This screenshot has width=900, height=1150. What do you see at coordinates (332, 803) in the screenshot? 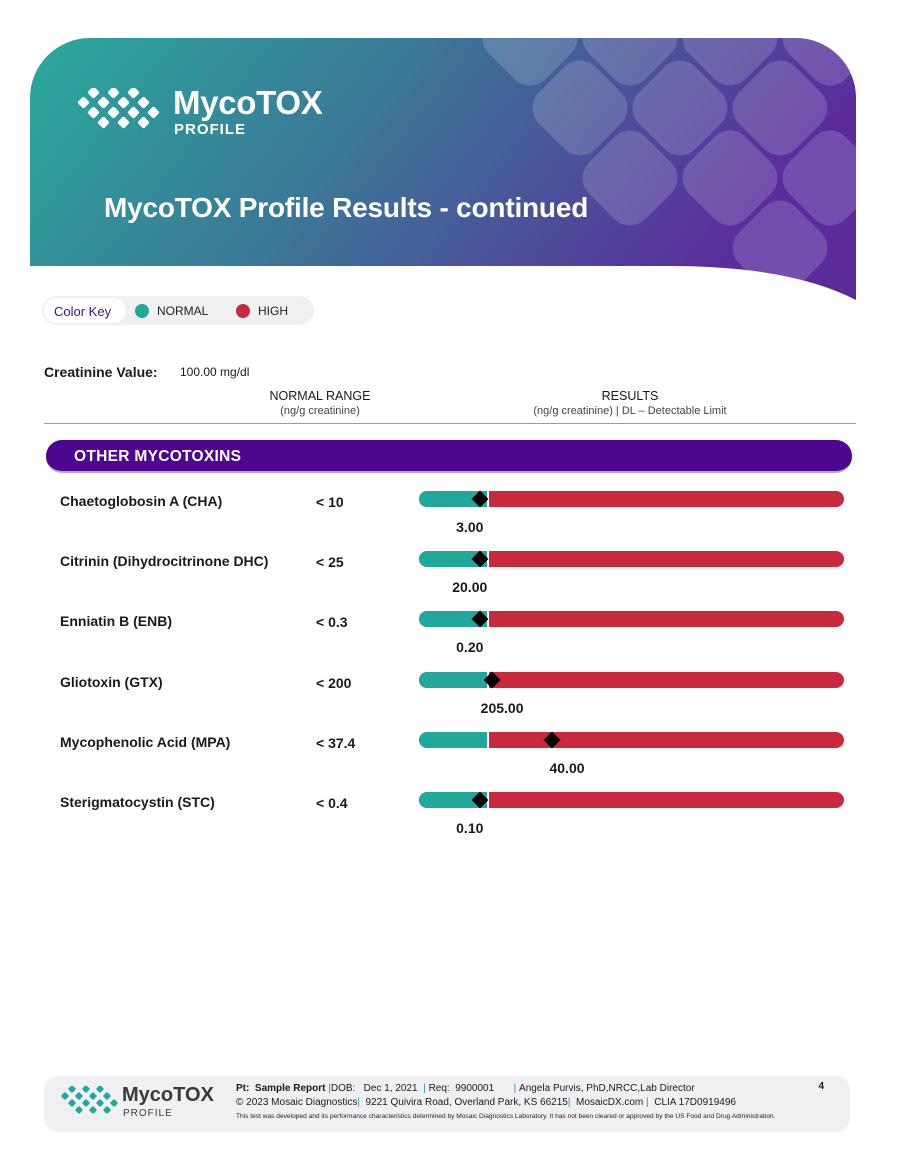
I see `normal-range-value: < 0.4` at bounding box center [332, 803].